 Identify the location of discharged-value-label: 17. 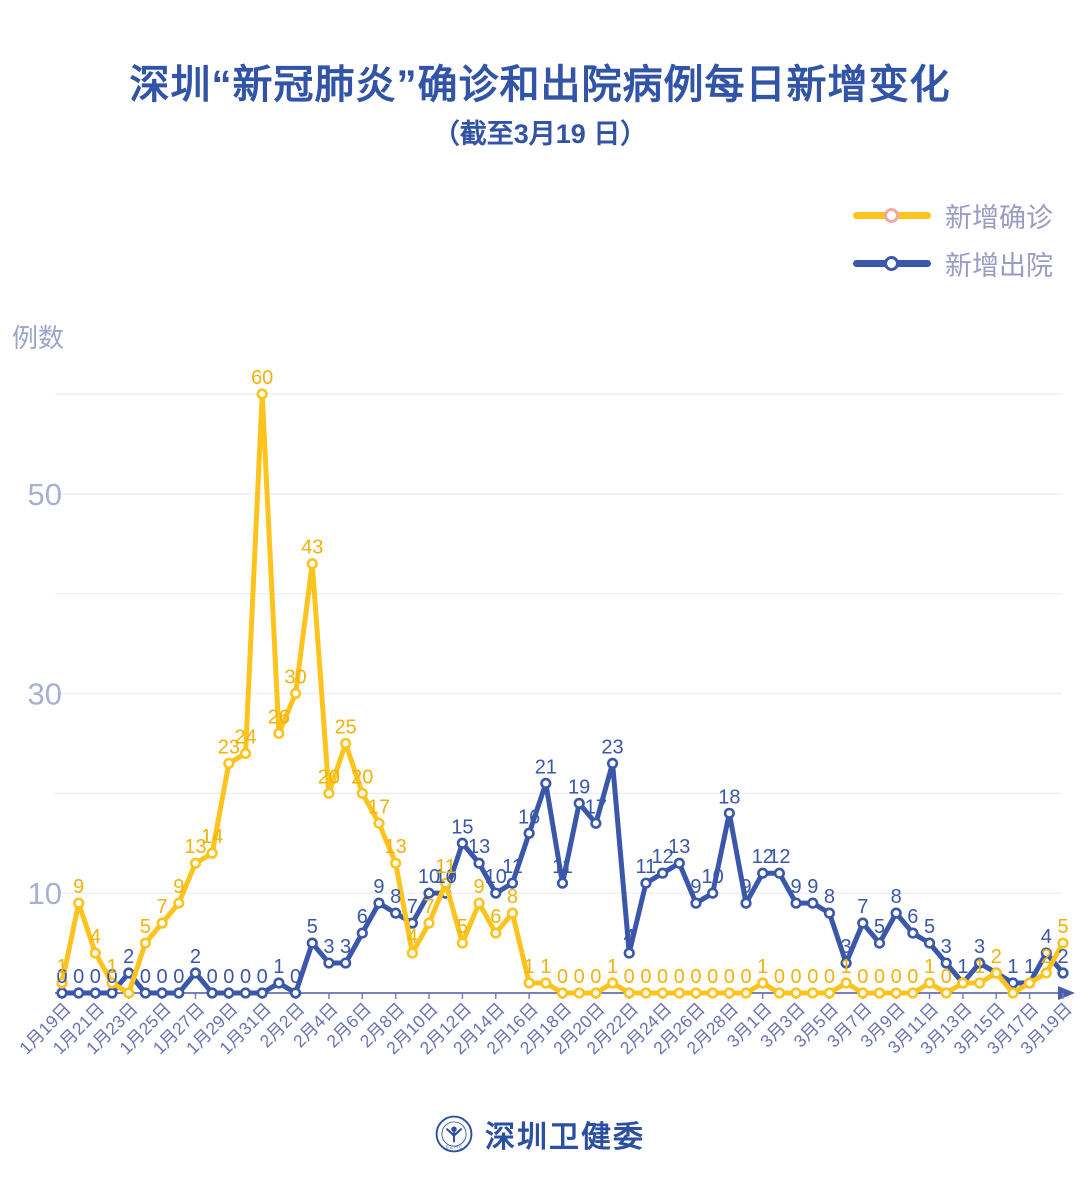
(596, 807).